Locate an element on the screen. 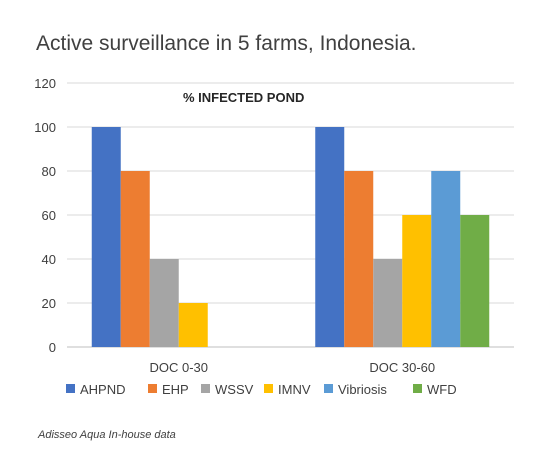 This screenshot has height=463, width=555. legend-swatch-ehp is located at coordinates (152, 388).